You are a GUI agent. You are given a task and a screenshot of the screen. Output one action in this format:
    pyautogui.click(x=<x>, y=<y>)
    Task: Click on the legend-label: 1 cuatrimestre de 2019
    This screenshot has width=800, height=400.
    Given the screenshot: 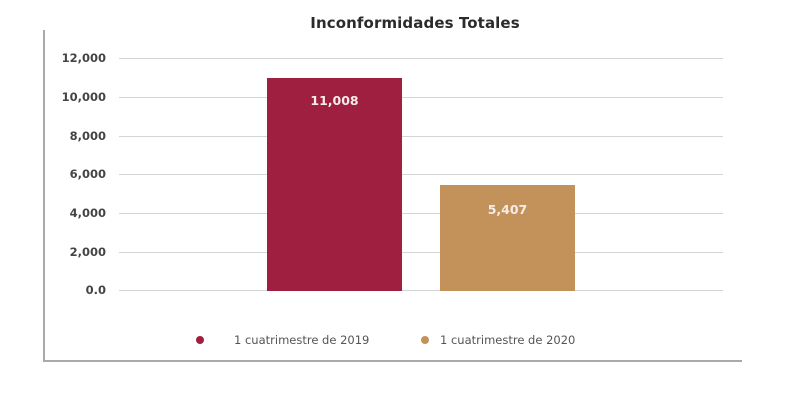 What is the action you would take?
    pyautogui.click(x=302, y=340)
    